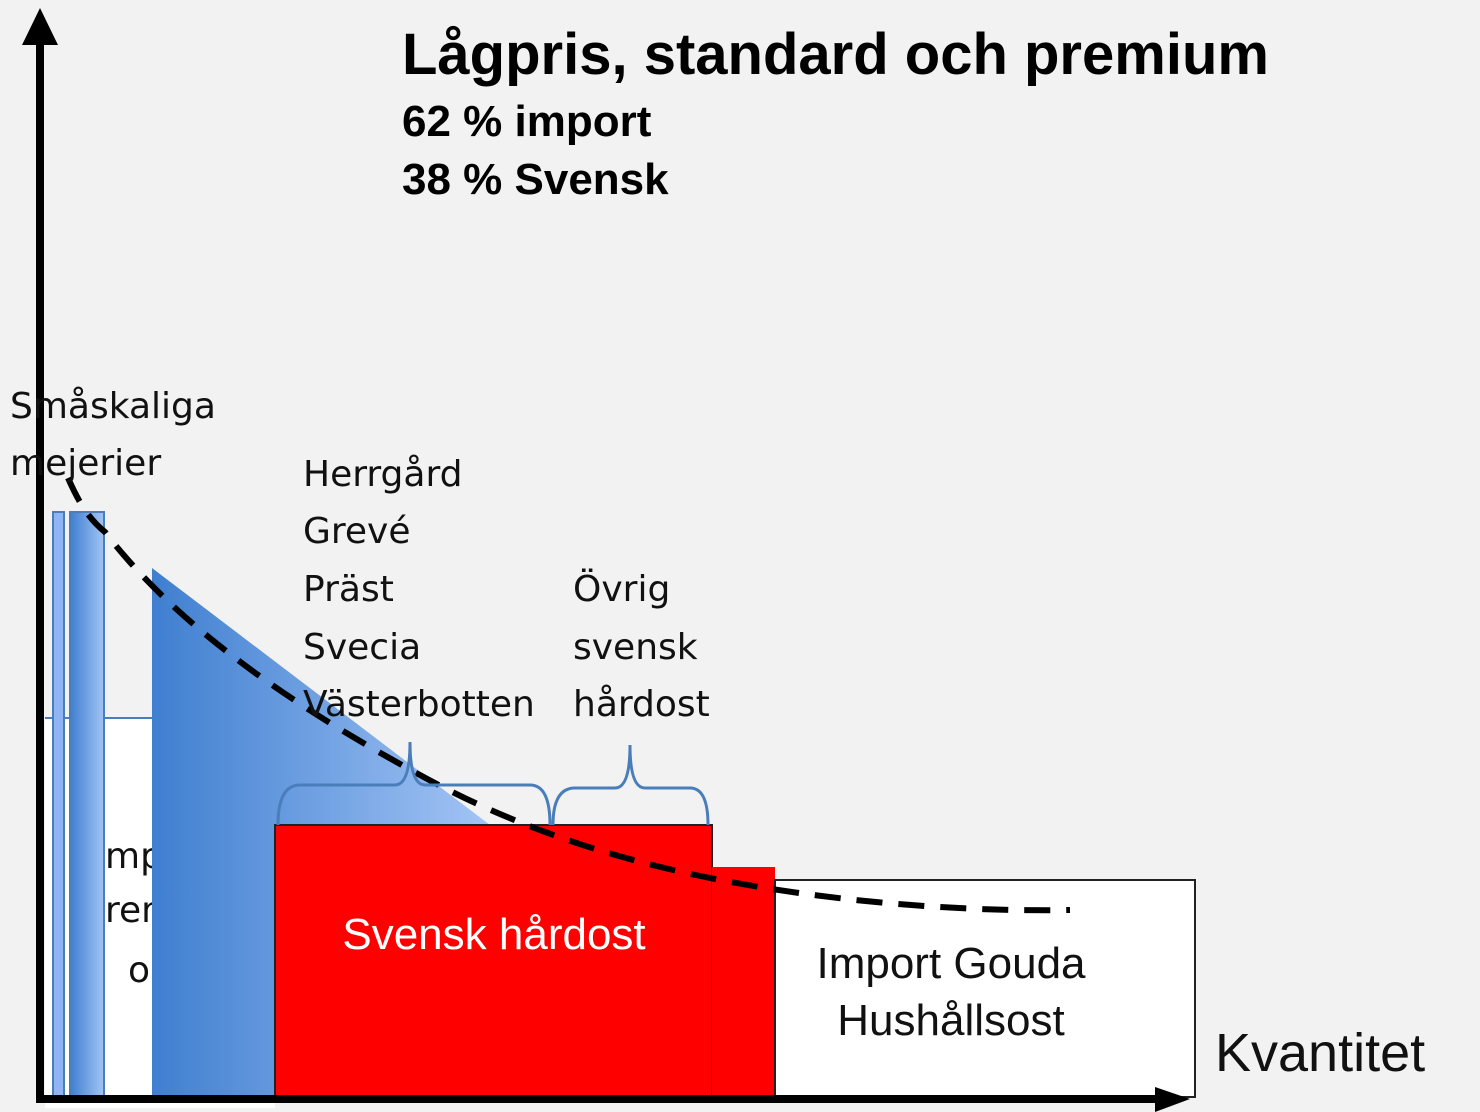 This screenshot has width=1480, height=1112. Describe the element at coordinates (348, 589) in the screenshot. I see `brand: Präst` at that location.